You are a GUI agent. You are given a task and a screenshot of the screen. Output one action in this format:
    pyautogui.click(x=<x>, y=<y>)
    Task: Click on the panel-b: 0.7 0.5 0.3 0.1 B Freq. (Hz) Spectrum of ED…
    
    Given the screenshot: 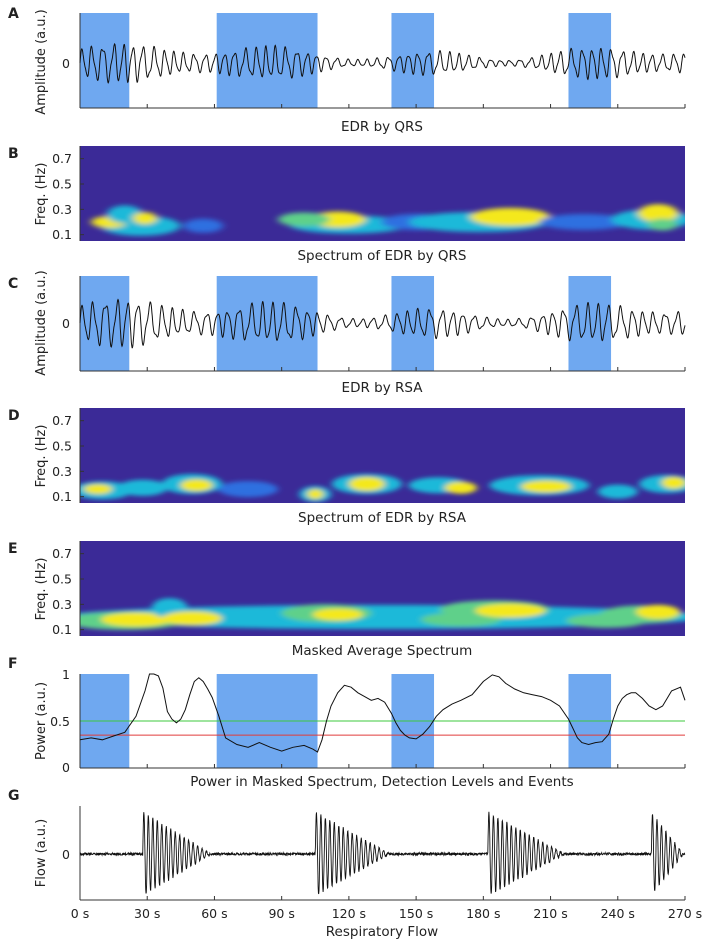 What is the action you would take?
    pyautogui.click(x=346, y=205)
    